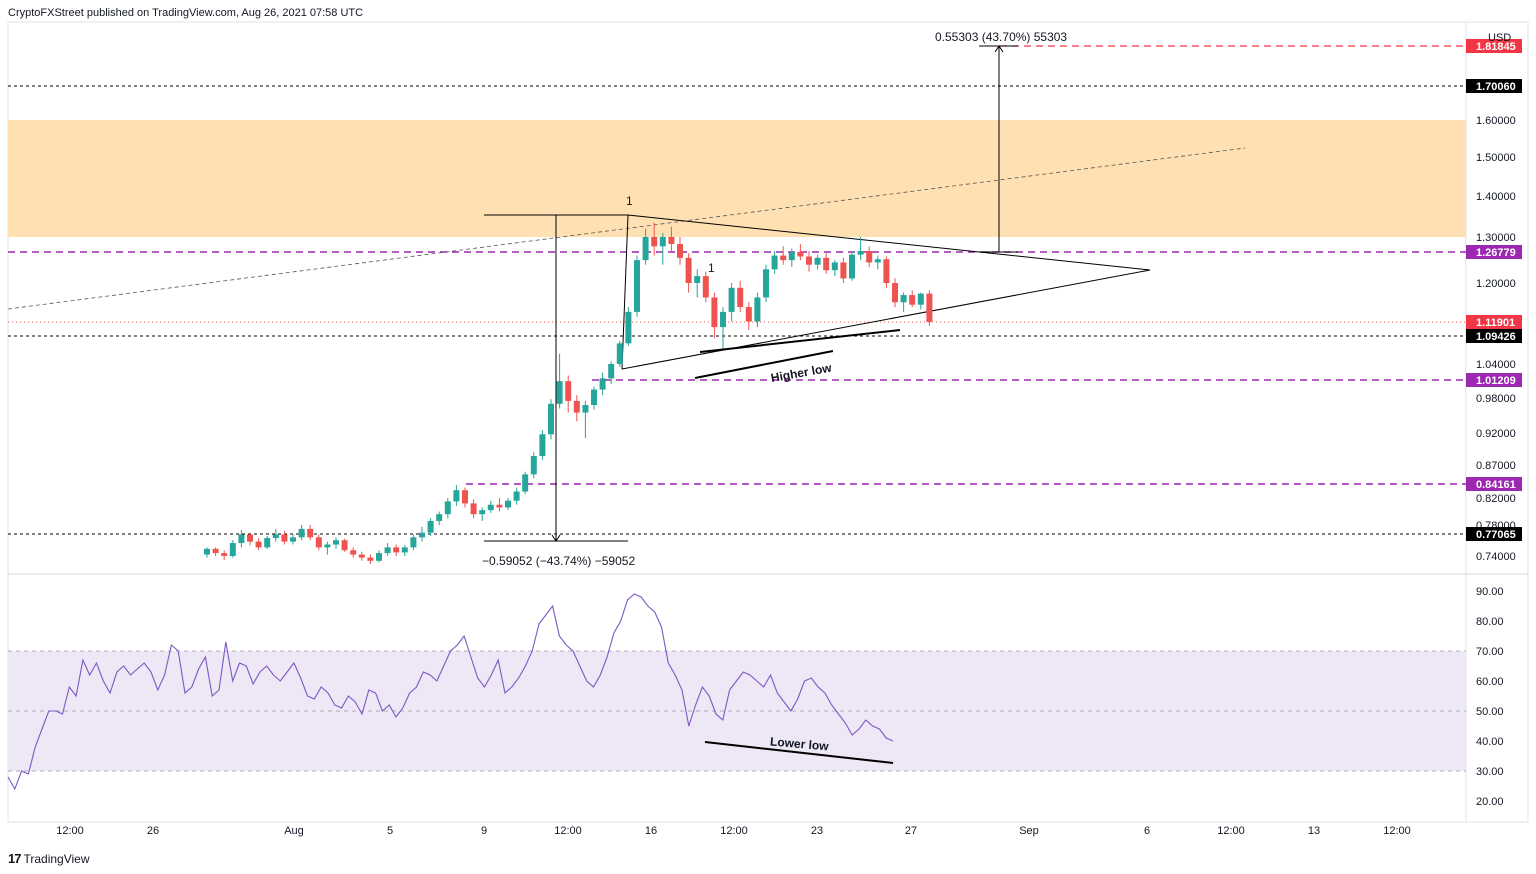 Image resolution: width=1536 pixels, height=874 pixels. What do you see at coordinates (1496, 499) in the screenshot?
I see `price-tick-label: 0.82000` at bounding box center [1496, 499].